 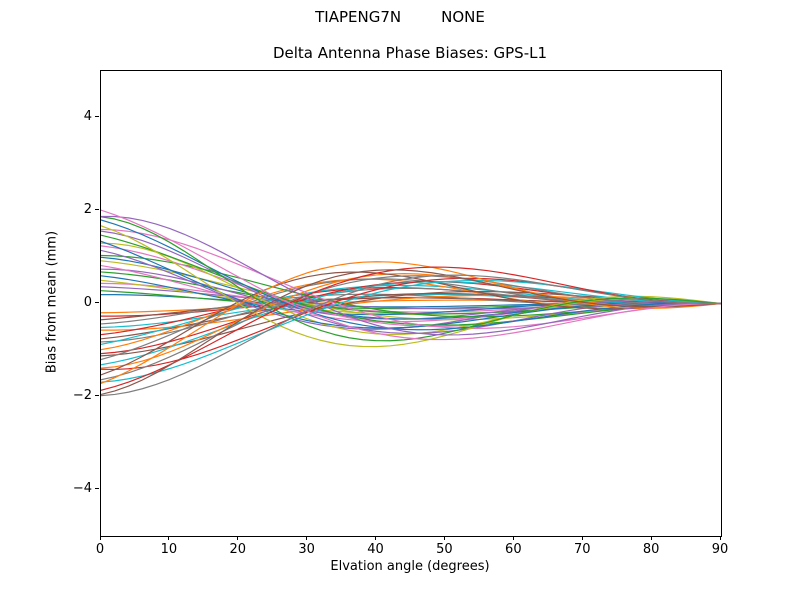 What do you see at coordinates (463, 17) in the screenshot?
I see `antenna-code: NONE` at bounding box center [463, 17].